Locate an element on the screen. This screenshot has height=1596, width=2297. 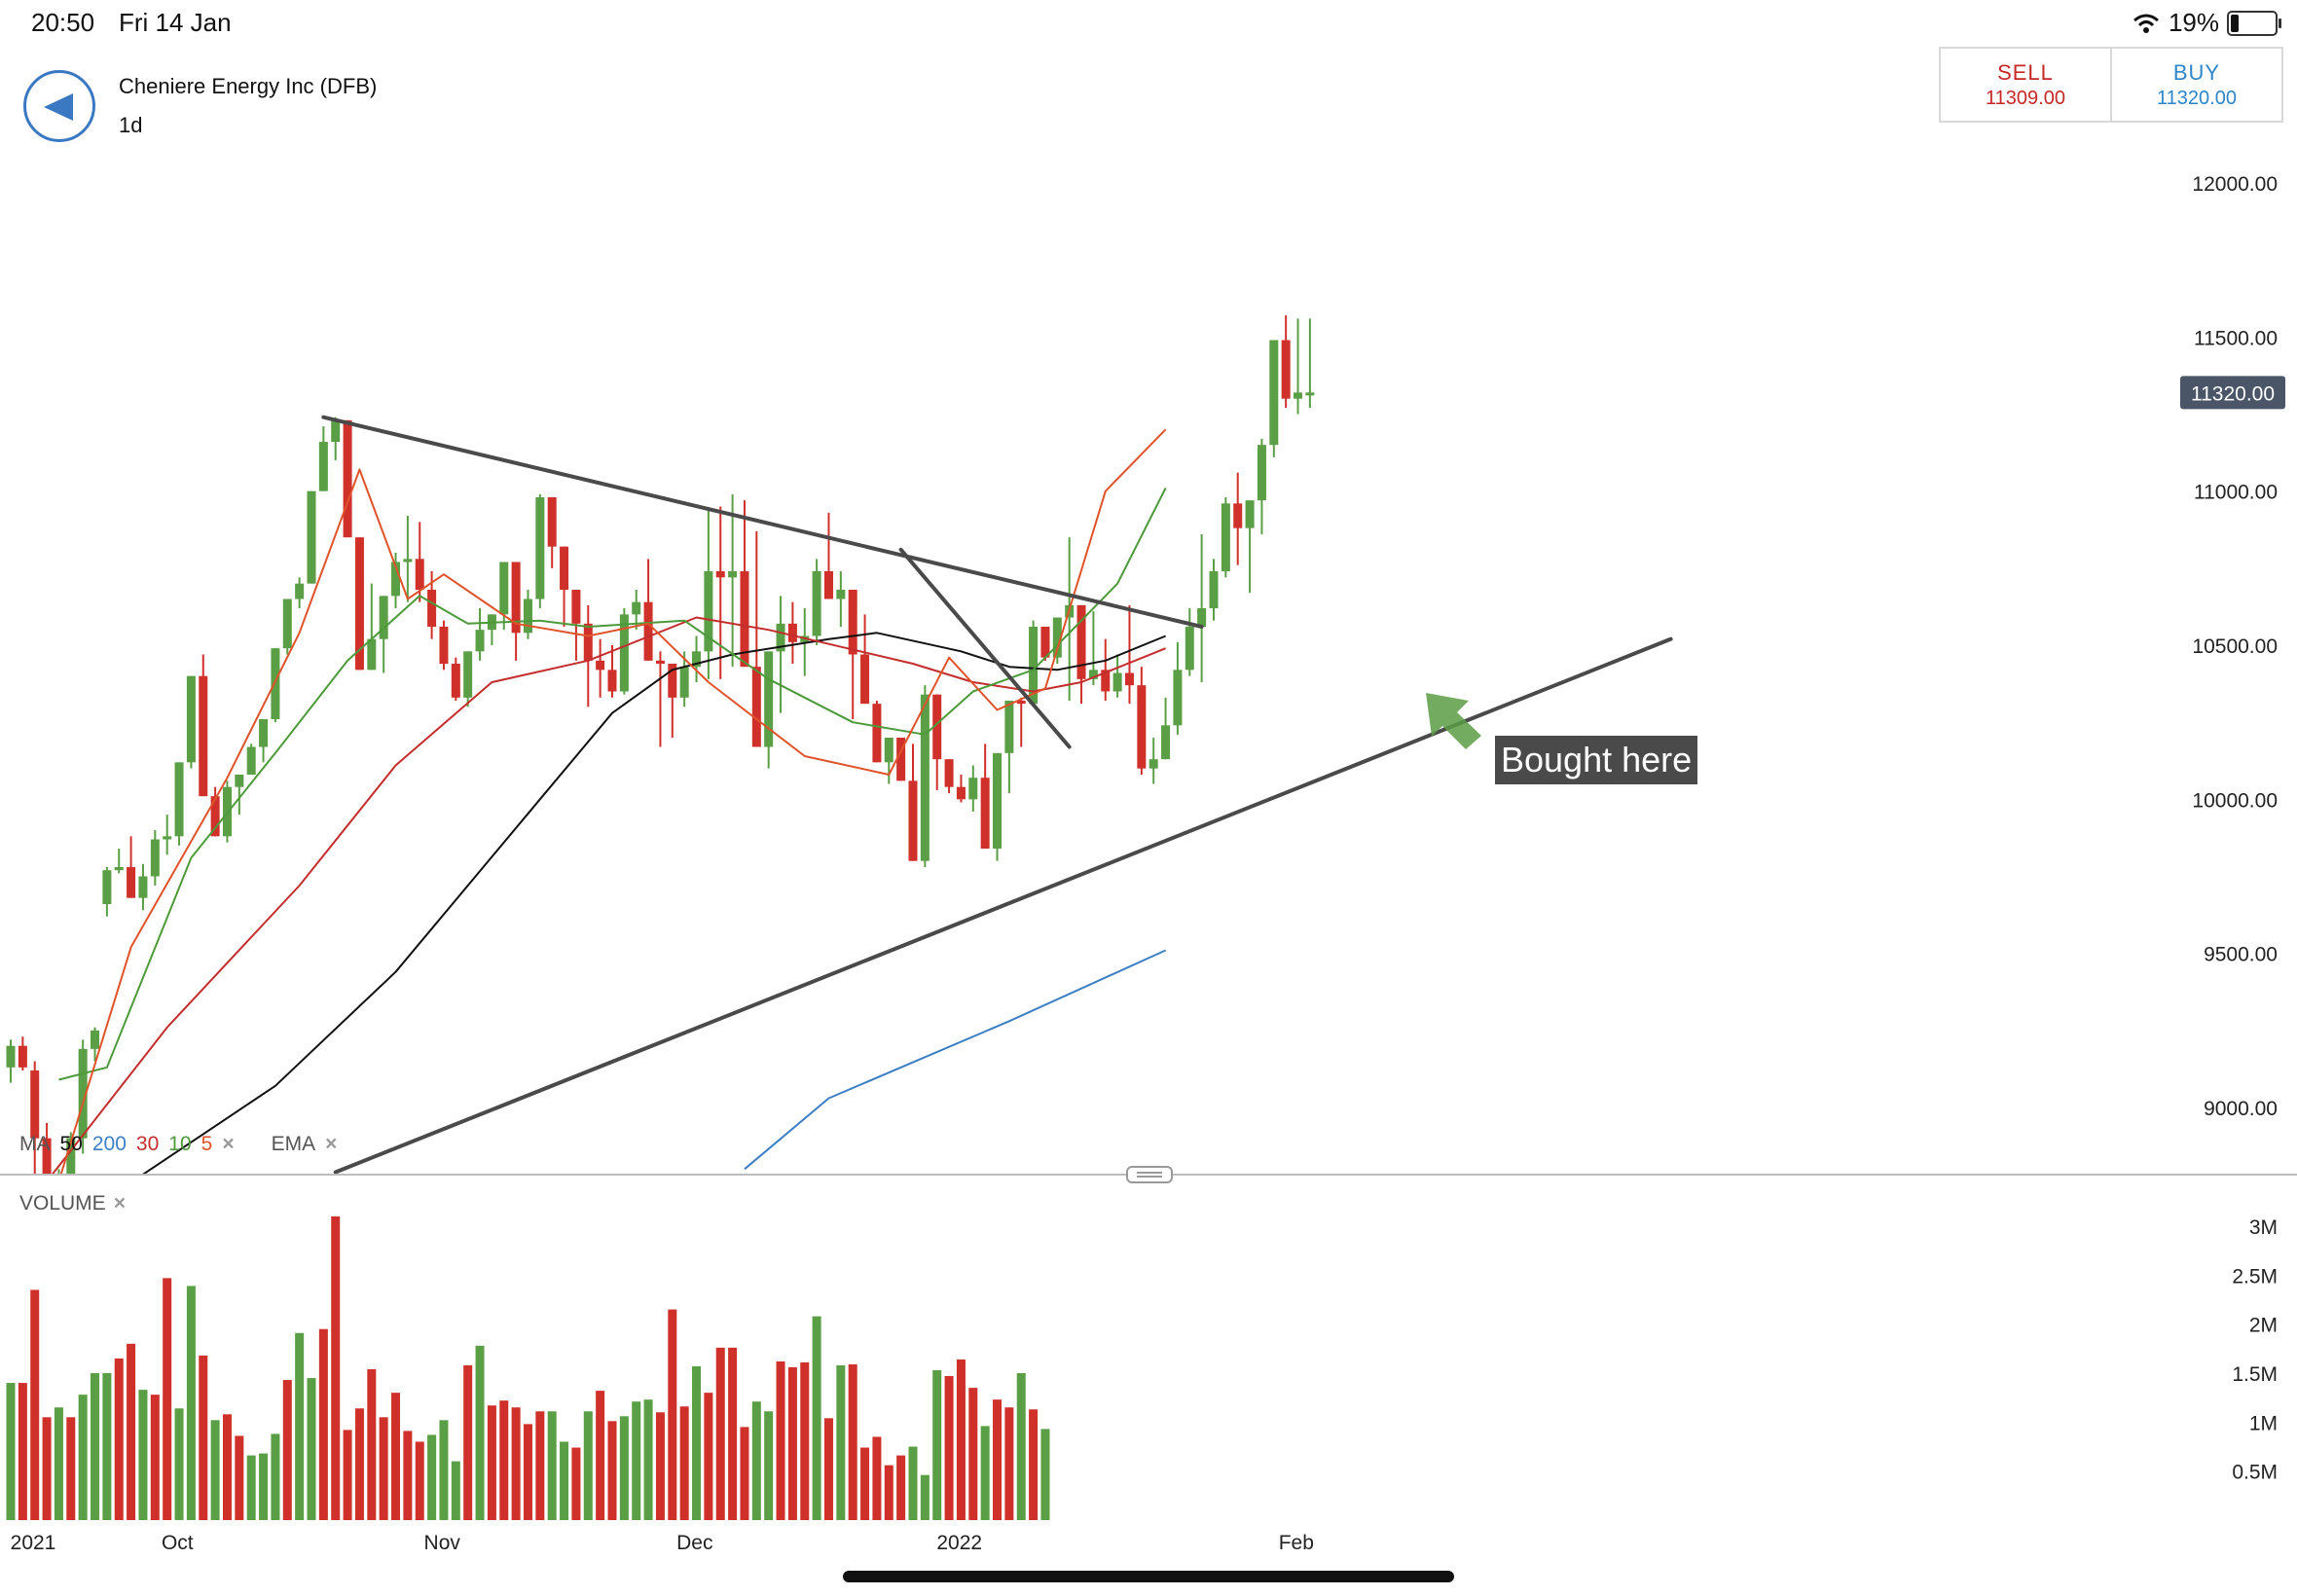
remove-volume-icon: × is located at coordinates (119, 1203).